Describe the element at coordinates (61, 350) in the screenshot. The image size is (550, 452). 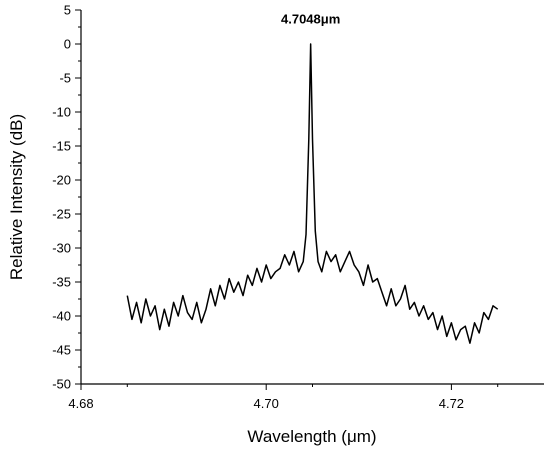
I see `y-tick-label: -45` at that location.